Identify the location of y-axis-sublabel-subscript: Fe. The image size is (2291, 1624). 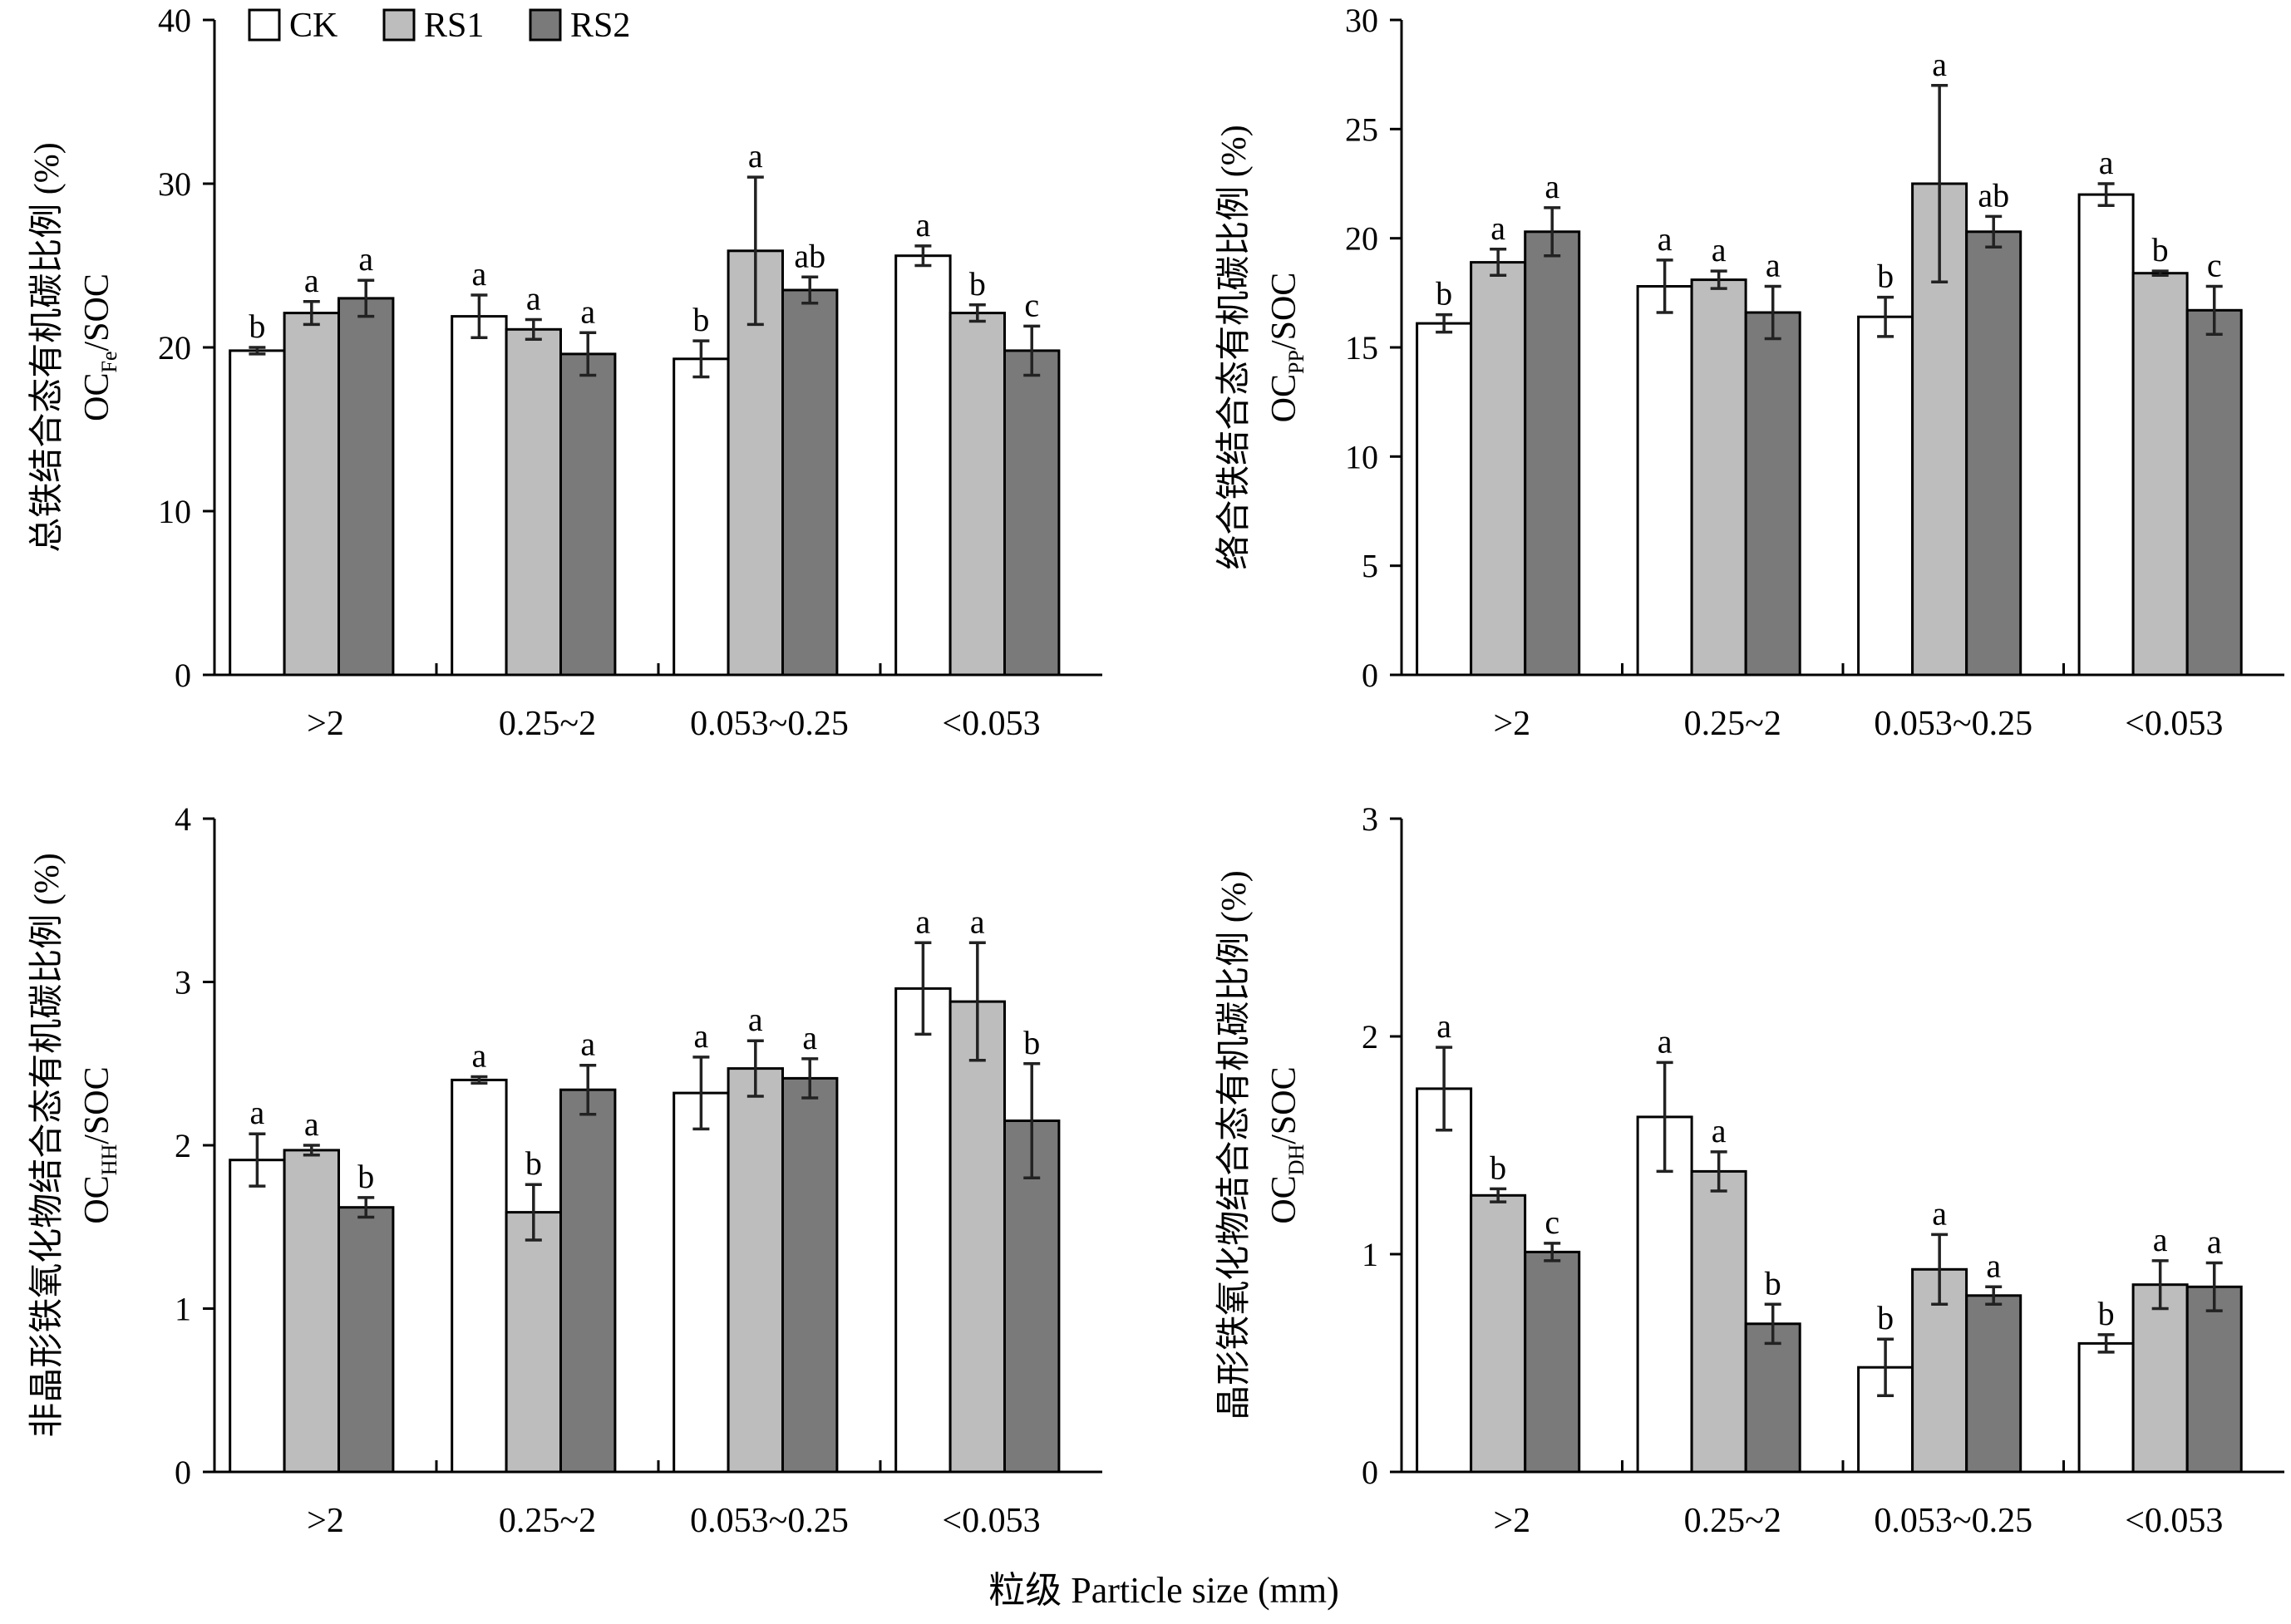
(109, 362).